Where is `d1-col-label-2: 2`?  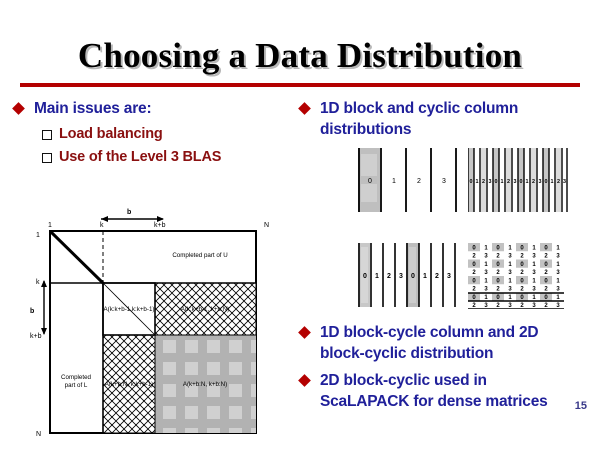
d1-col-label-2: 2 is located at coordinates (419, 181).